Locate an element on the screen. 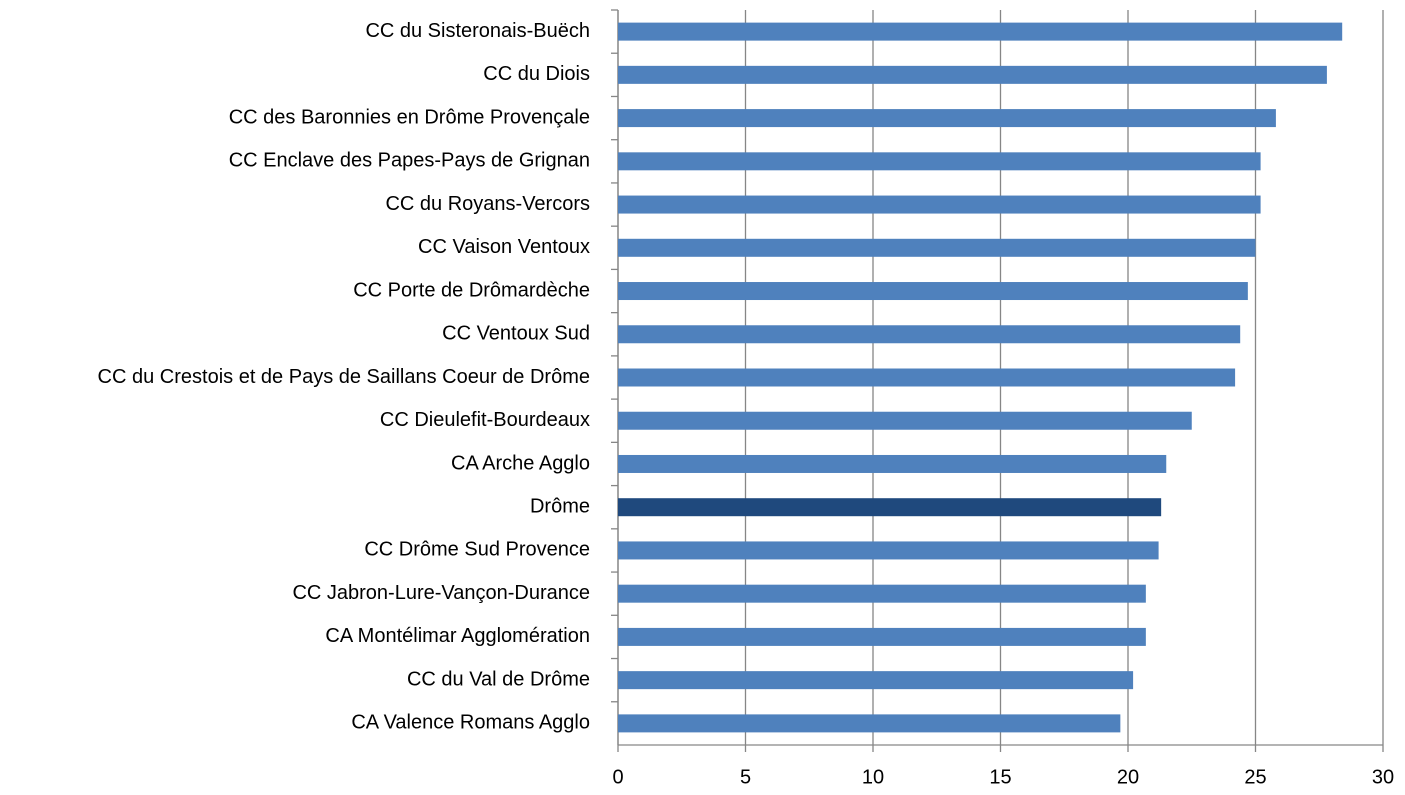  x-tick-label: 25 is located at coordinates (1255, 777).